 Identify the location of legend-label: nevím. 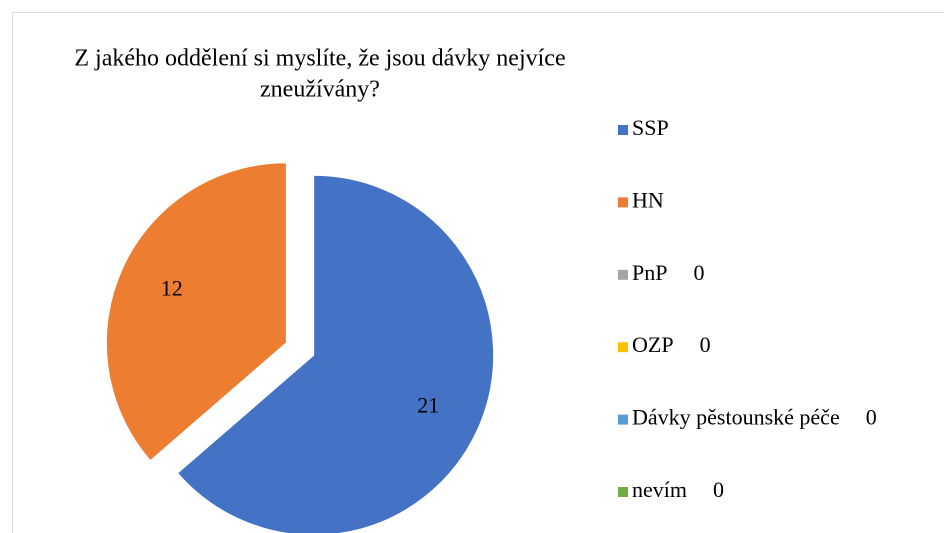
(659, 489).